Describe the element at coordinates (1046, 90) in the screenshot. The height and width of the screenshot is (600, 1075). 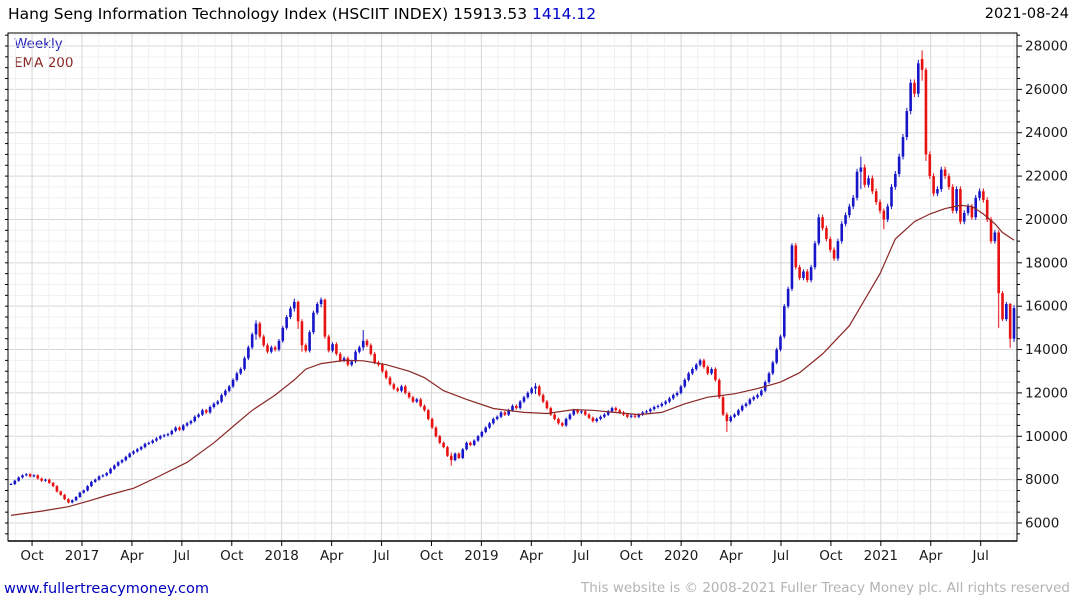
I see `svg-text: 26000` at that location.